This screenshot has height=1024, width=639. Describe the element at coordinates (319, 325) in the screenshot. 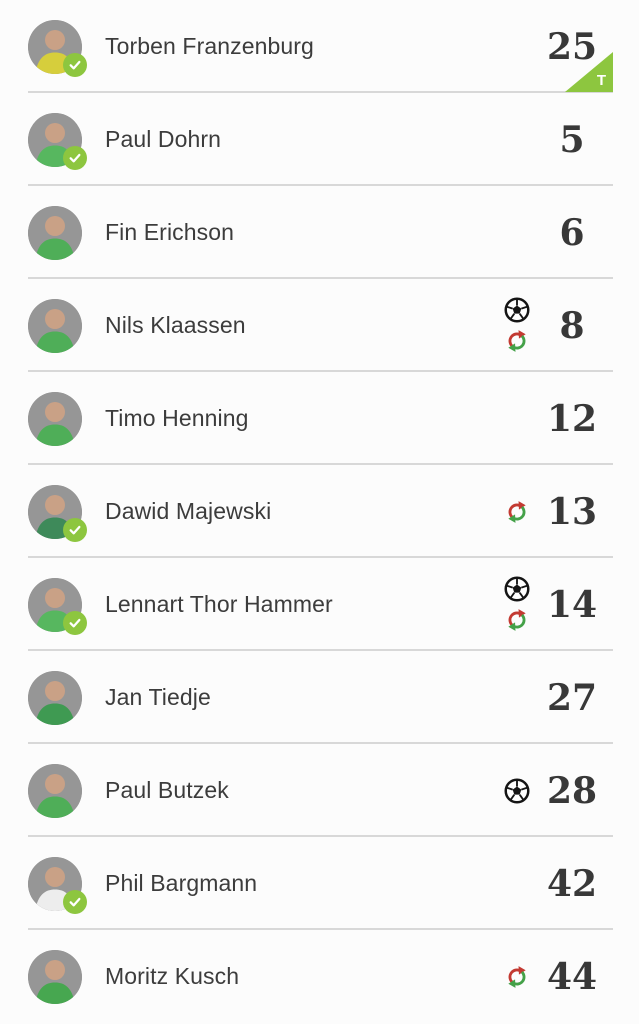

I see `player-row: Nils Klaassen 8` at that location.